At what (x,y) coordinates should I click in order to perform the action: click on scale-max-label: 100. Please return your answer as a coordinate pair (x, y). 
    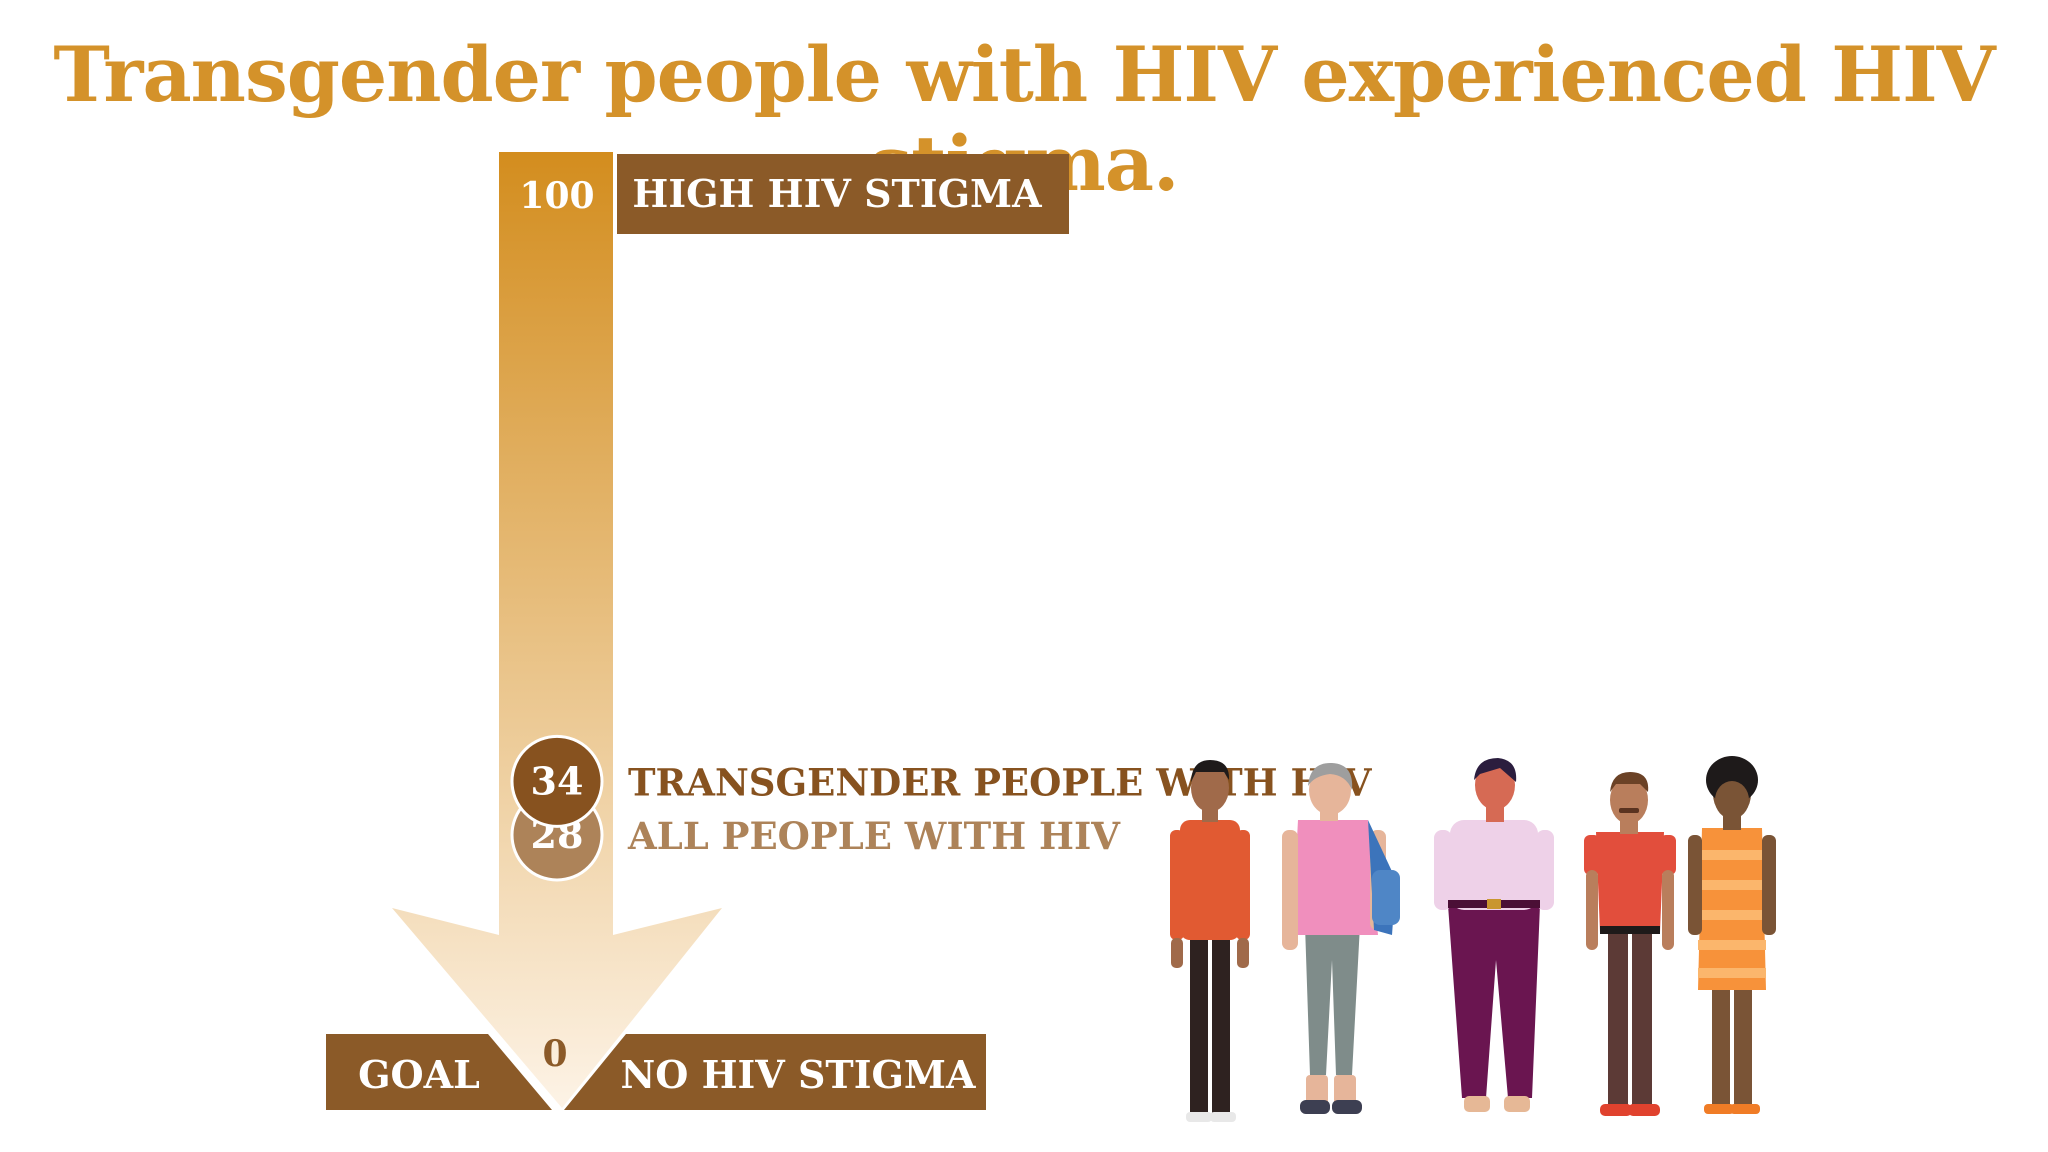
    Looking at the image, I should click on (556, 196).